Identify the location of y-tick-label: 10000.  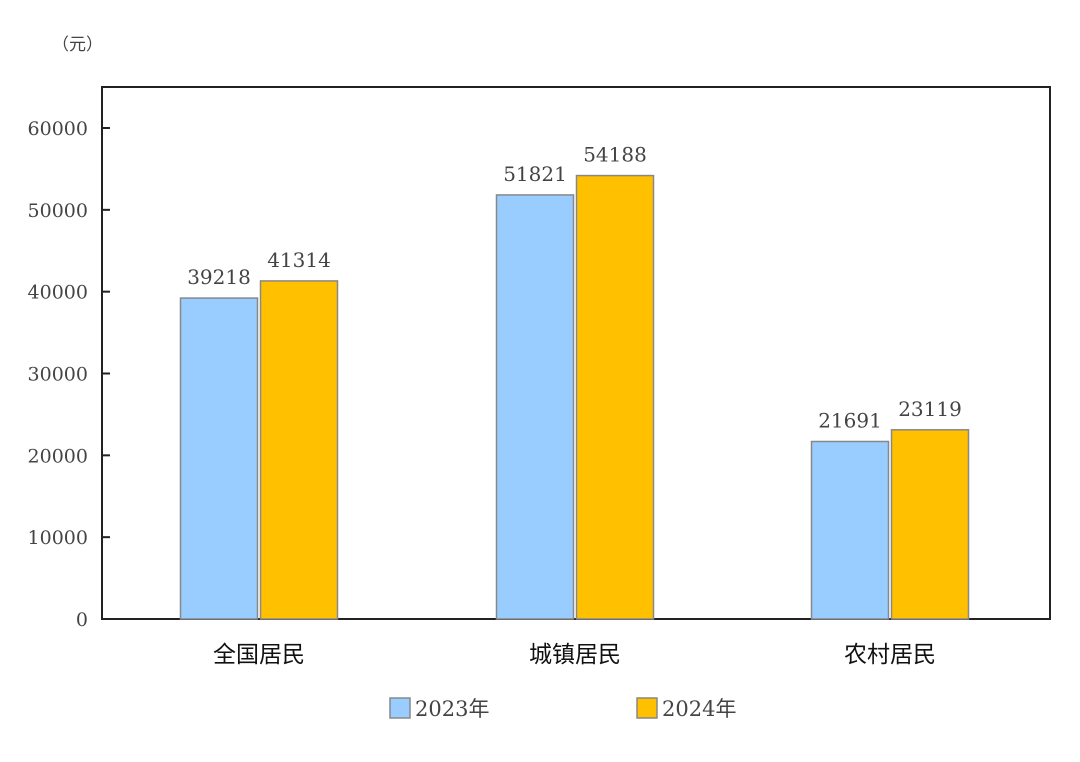
(58, 538).